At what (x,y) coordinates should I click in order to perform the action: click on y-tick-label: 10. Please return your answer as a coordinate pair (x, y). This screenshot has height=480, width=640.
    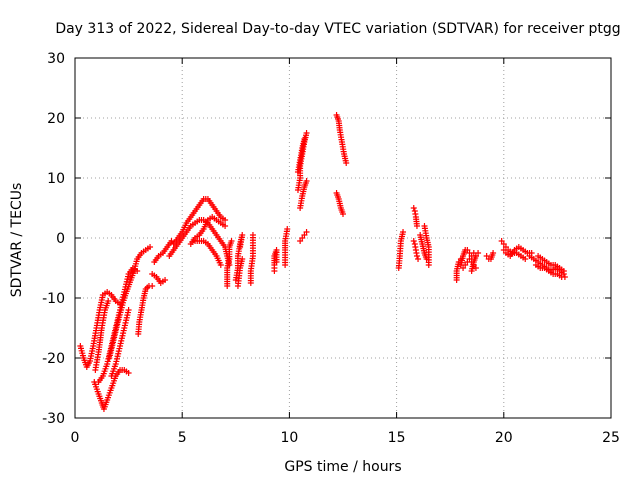
    Looking at the image, I should click on (56, 179).